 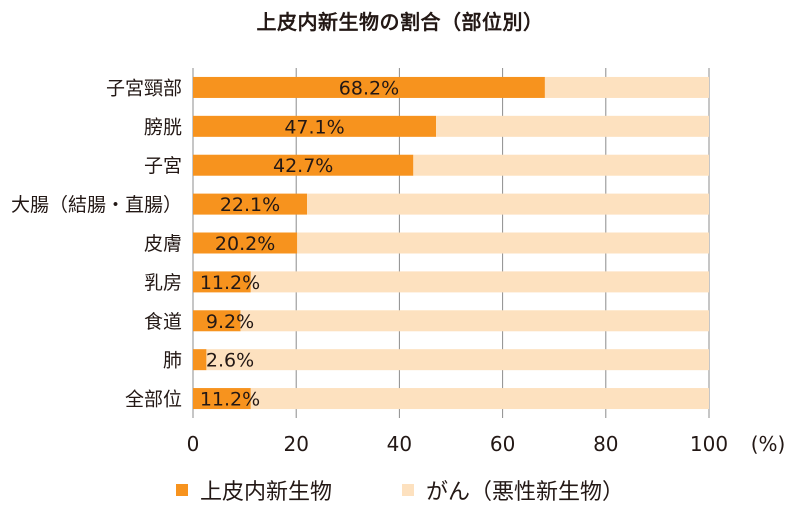 I want to click on x-tick-label-4: 80, so click(x=605, y=444).